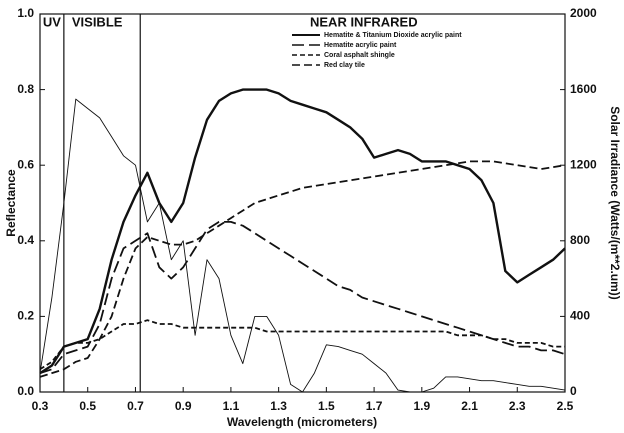 The height and width of the screenshot is (433, 624). Describe the element at coordinates (374, 406) in the screenshot. I see `x-tick-label: 1.7` at that location.